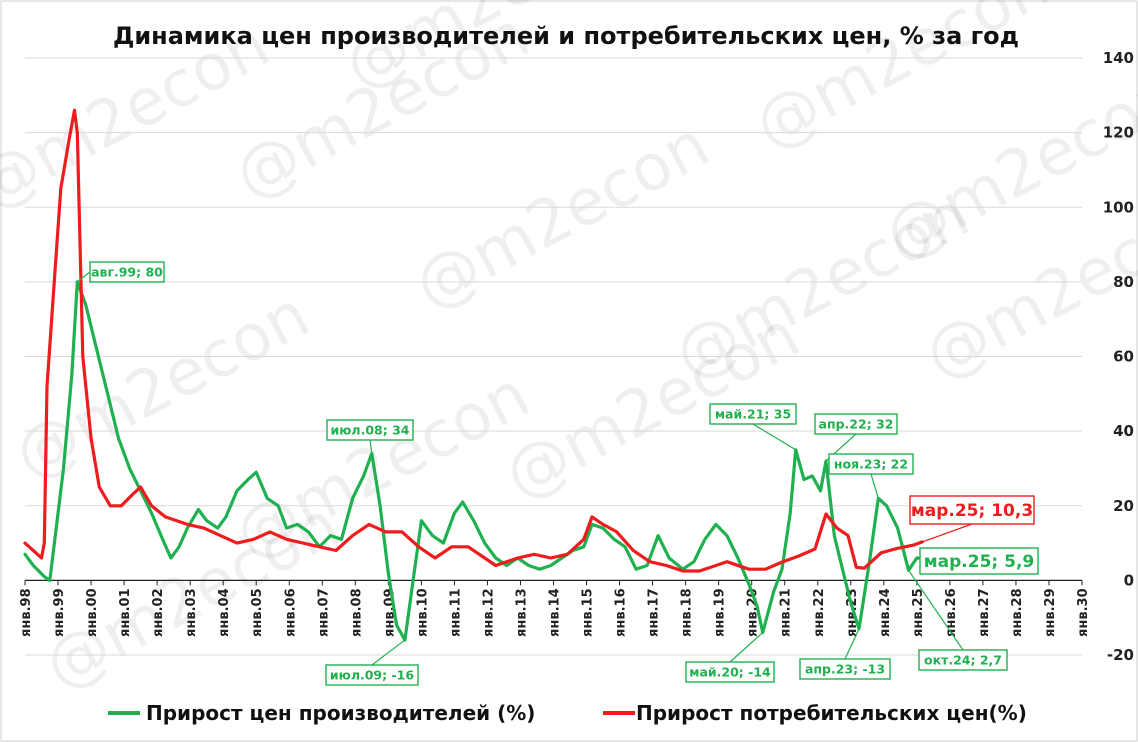  What do you see at coordinates (340, 713) in the screenshot?
I see `legend-label: Прирост цен производителей (%)` at bounding box center [340, 713].